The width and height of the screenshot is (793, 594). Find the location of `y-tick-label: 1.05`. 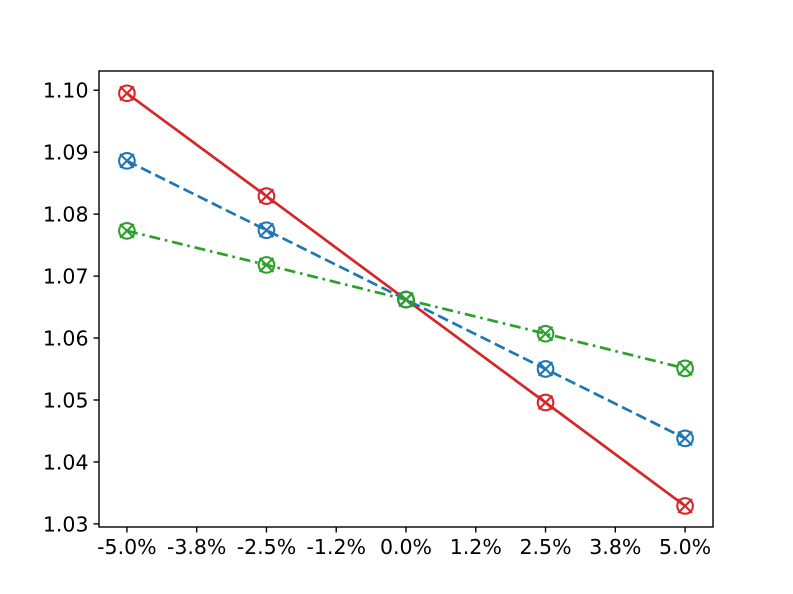

y-tick-label: 1.05 is located at coordinates (66, 400).